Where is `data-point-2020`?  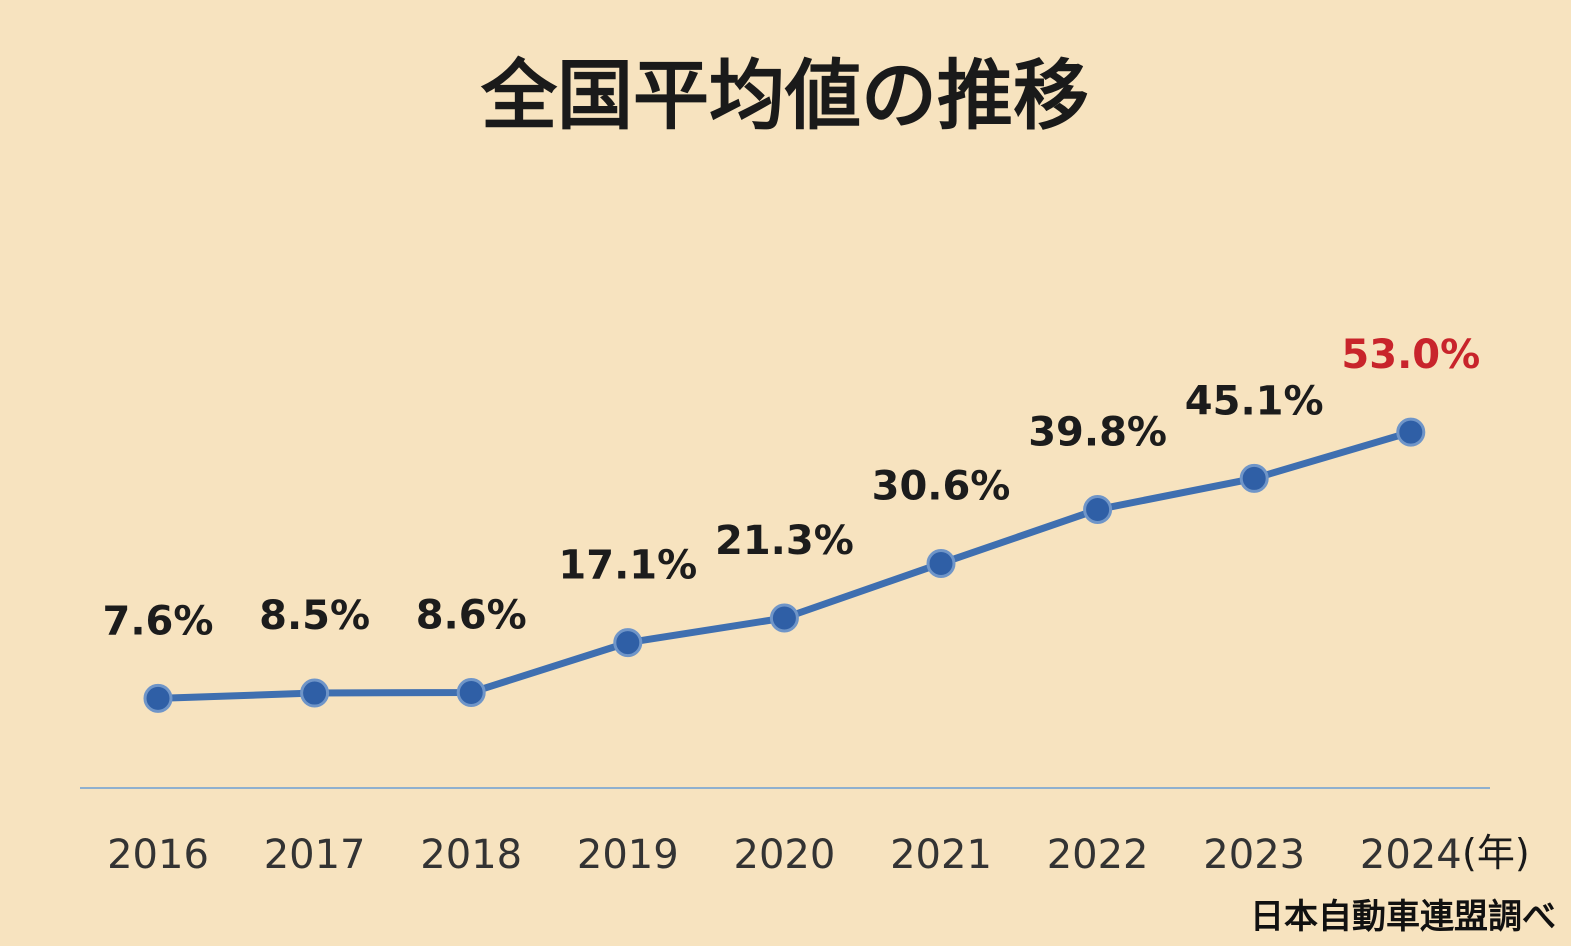 data-point-2020 is located at coordinates (784, 618).